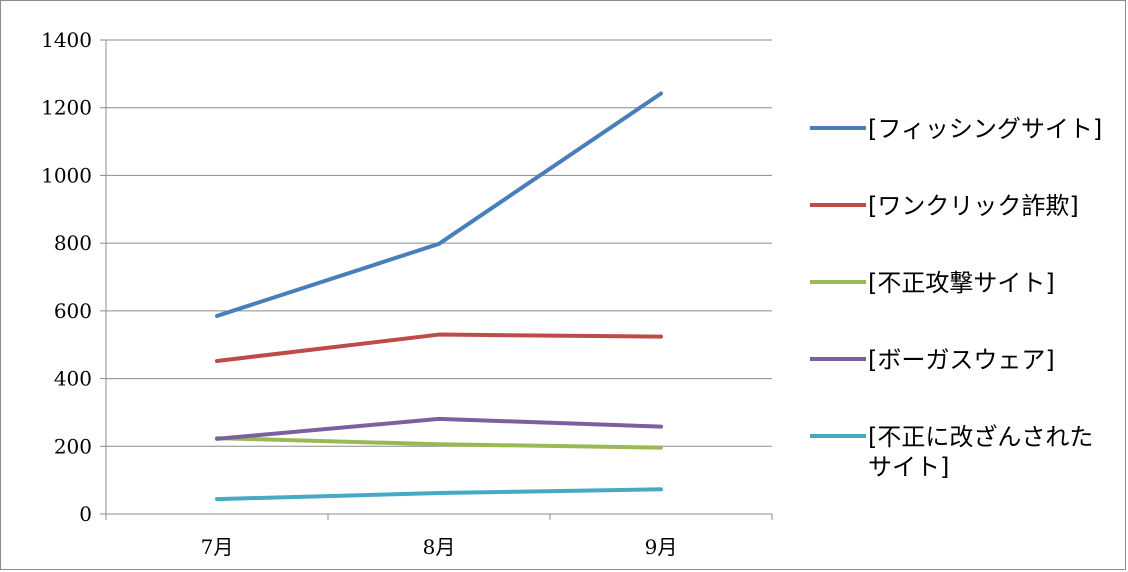 The height and width of the screenshot is (572, 1128). What do you see at coordinates (980, 437) in the screenshot?
I see `legend-label: [不正に改ざんされた` at bounding box center [980, 437].